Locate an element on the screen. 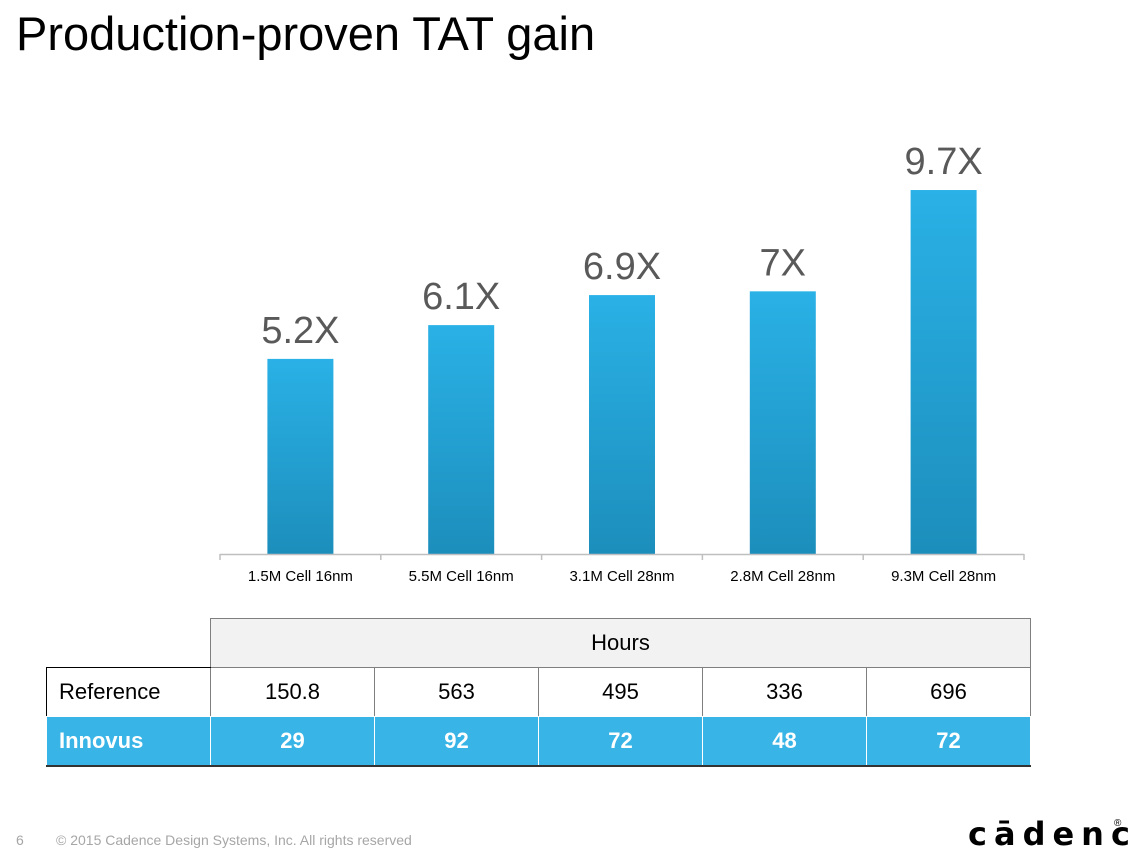 Image resolution: width=1129 pixels, height=867 pixels. category-label: 9.3M Cell 28nm is located at coordinates (943, 576).